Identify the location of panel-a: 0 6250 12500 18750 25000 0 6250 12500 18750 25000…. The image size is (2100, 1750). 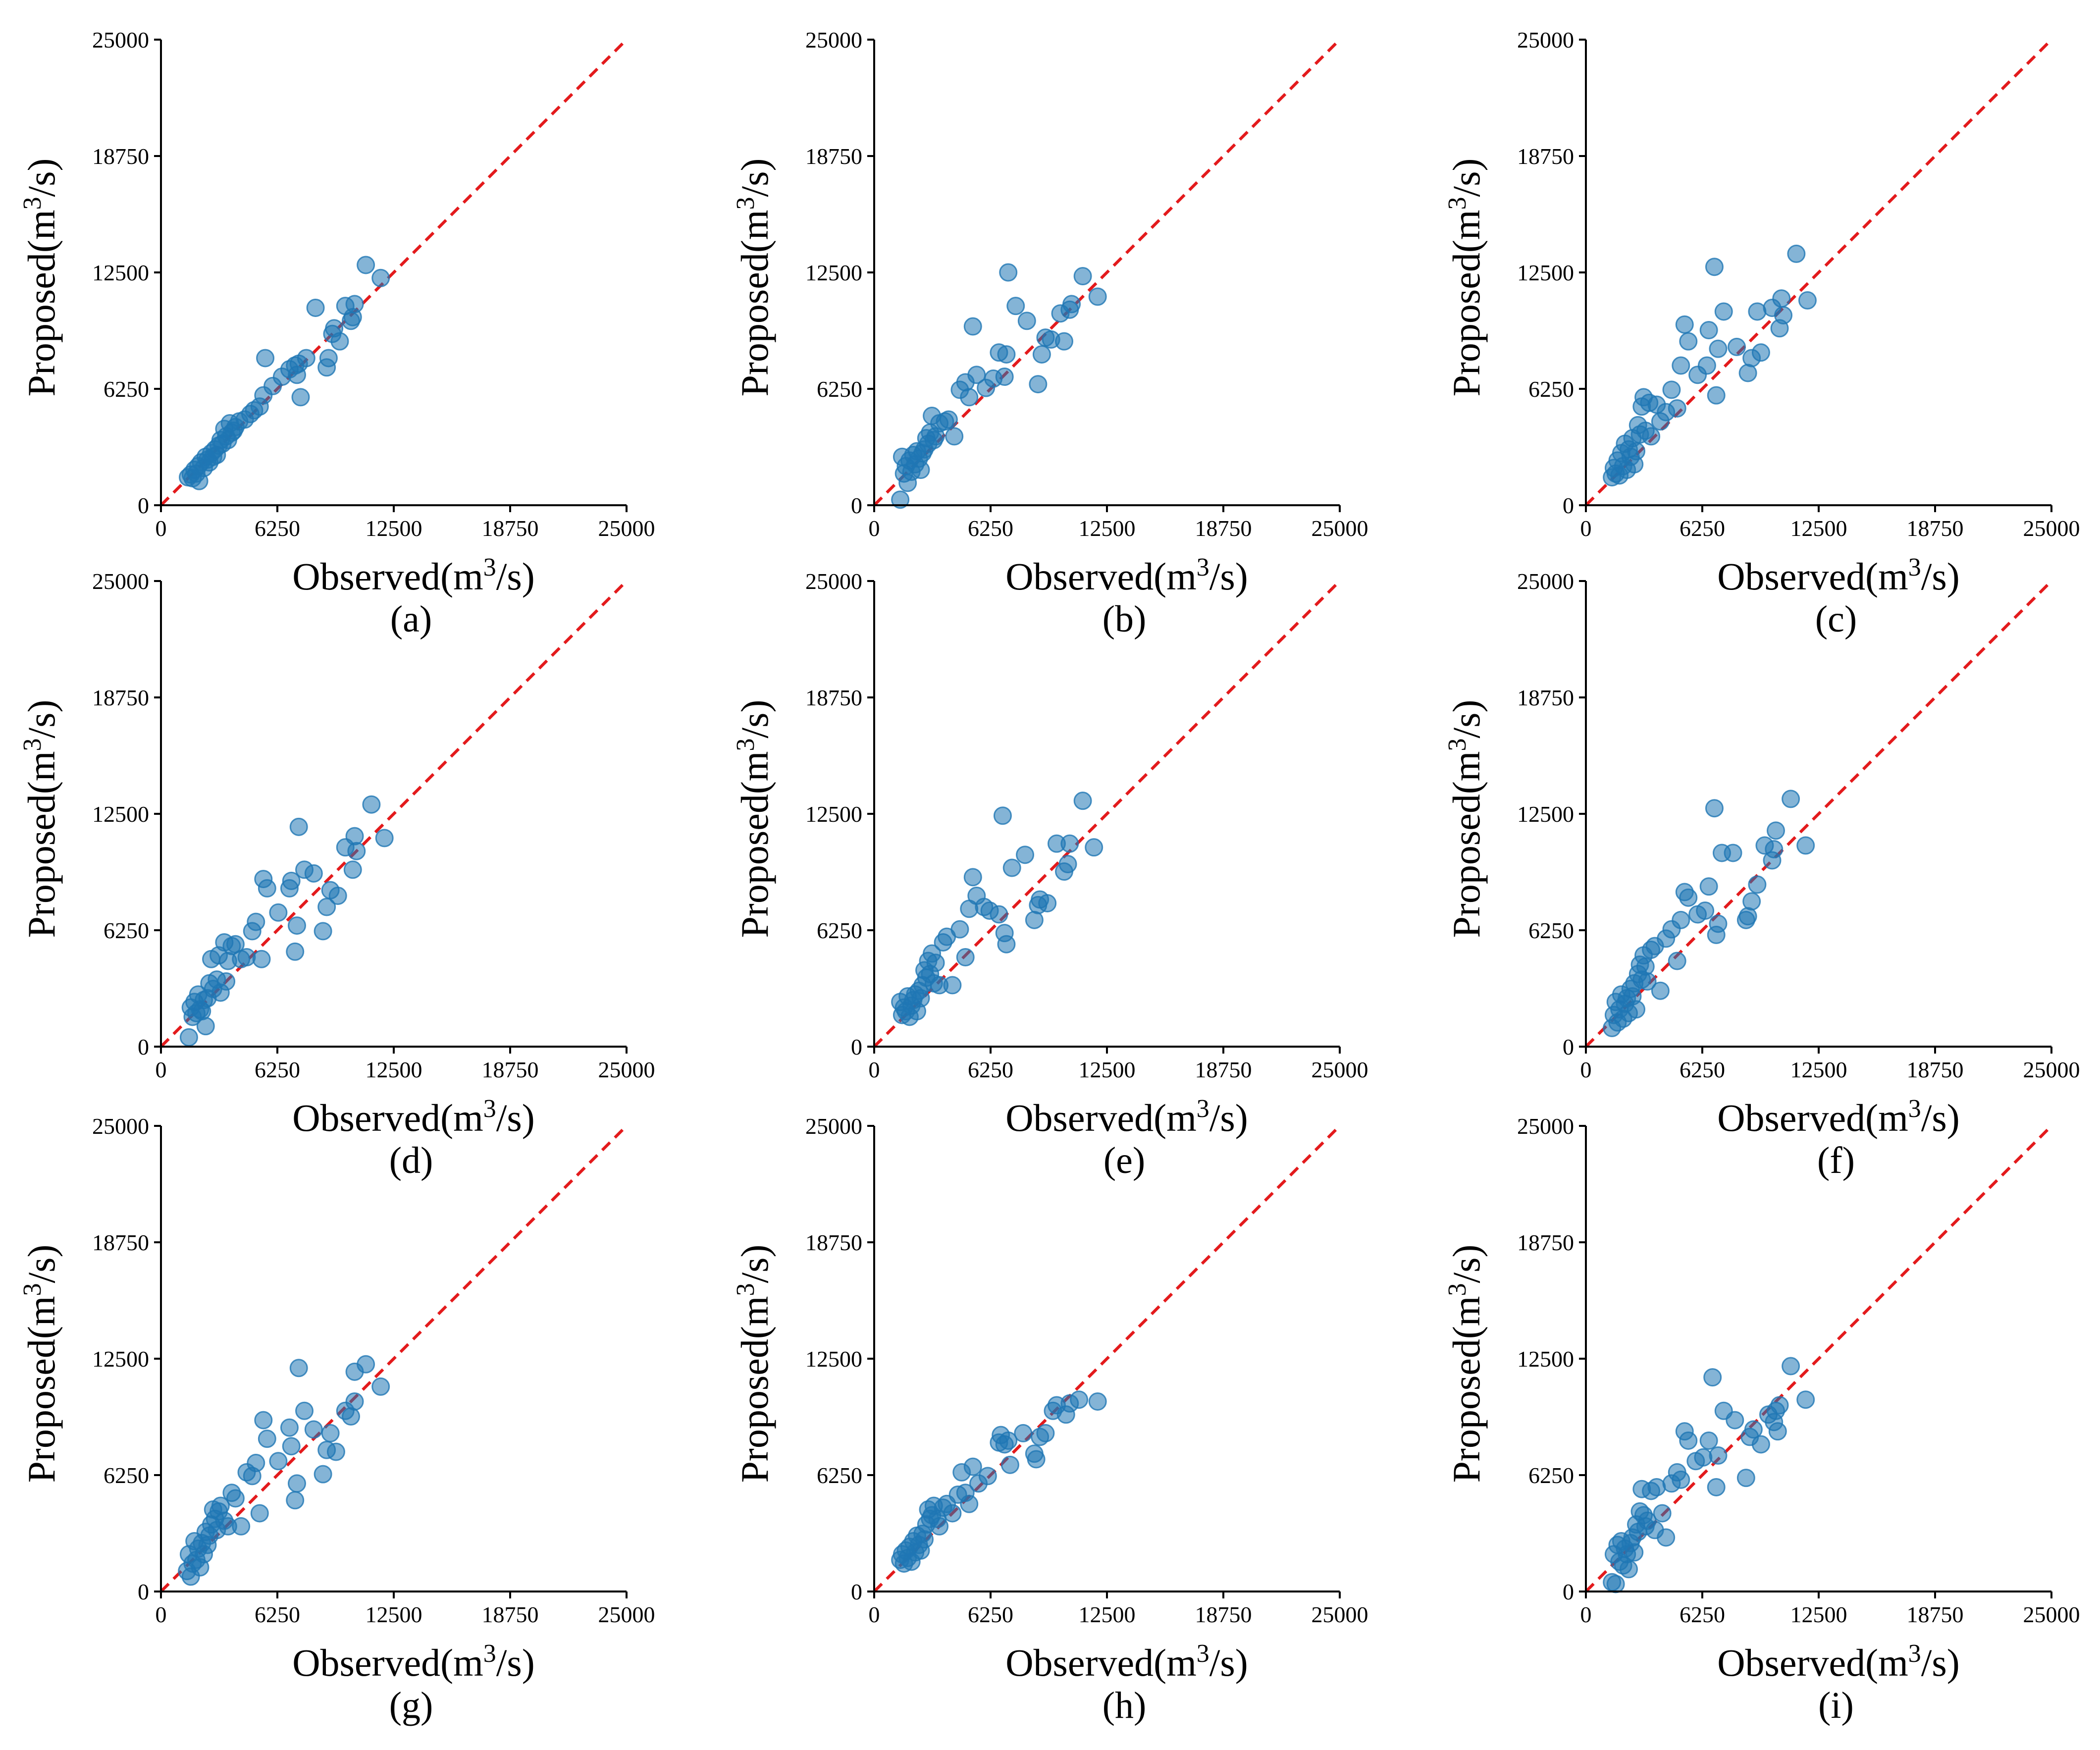
(336, 333).